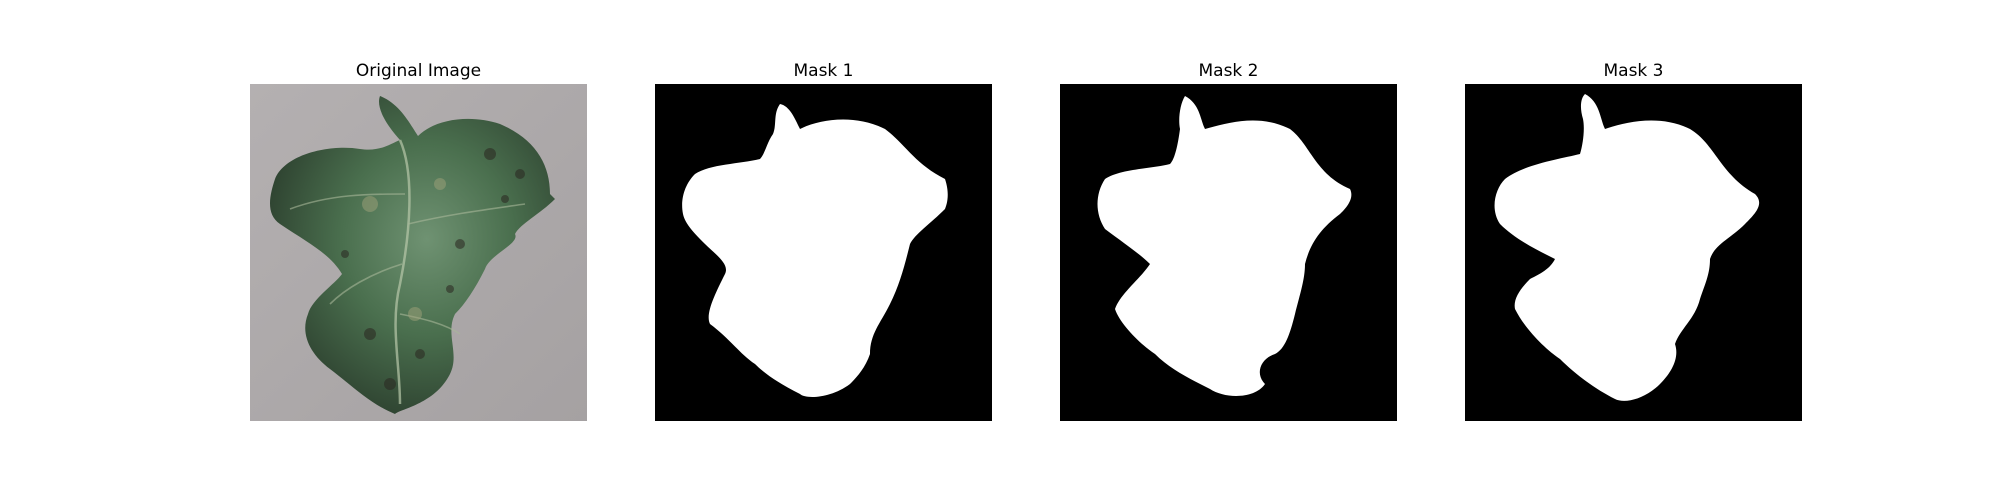 This screenshot has width=2000, height=500. I want to click on original-image-panel: Original Image, so click(418, 239).